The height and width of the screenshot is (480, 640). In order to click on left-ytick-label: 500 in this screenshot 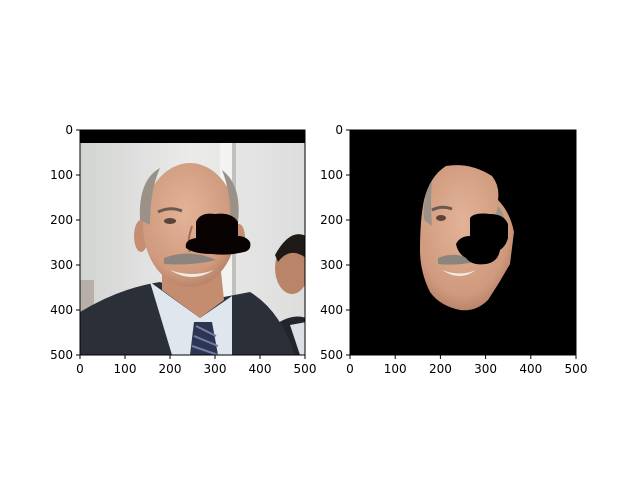, I will do `click(61, 355)`.